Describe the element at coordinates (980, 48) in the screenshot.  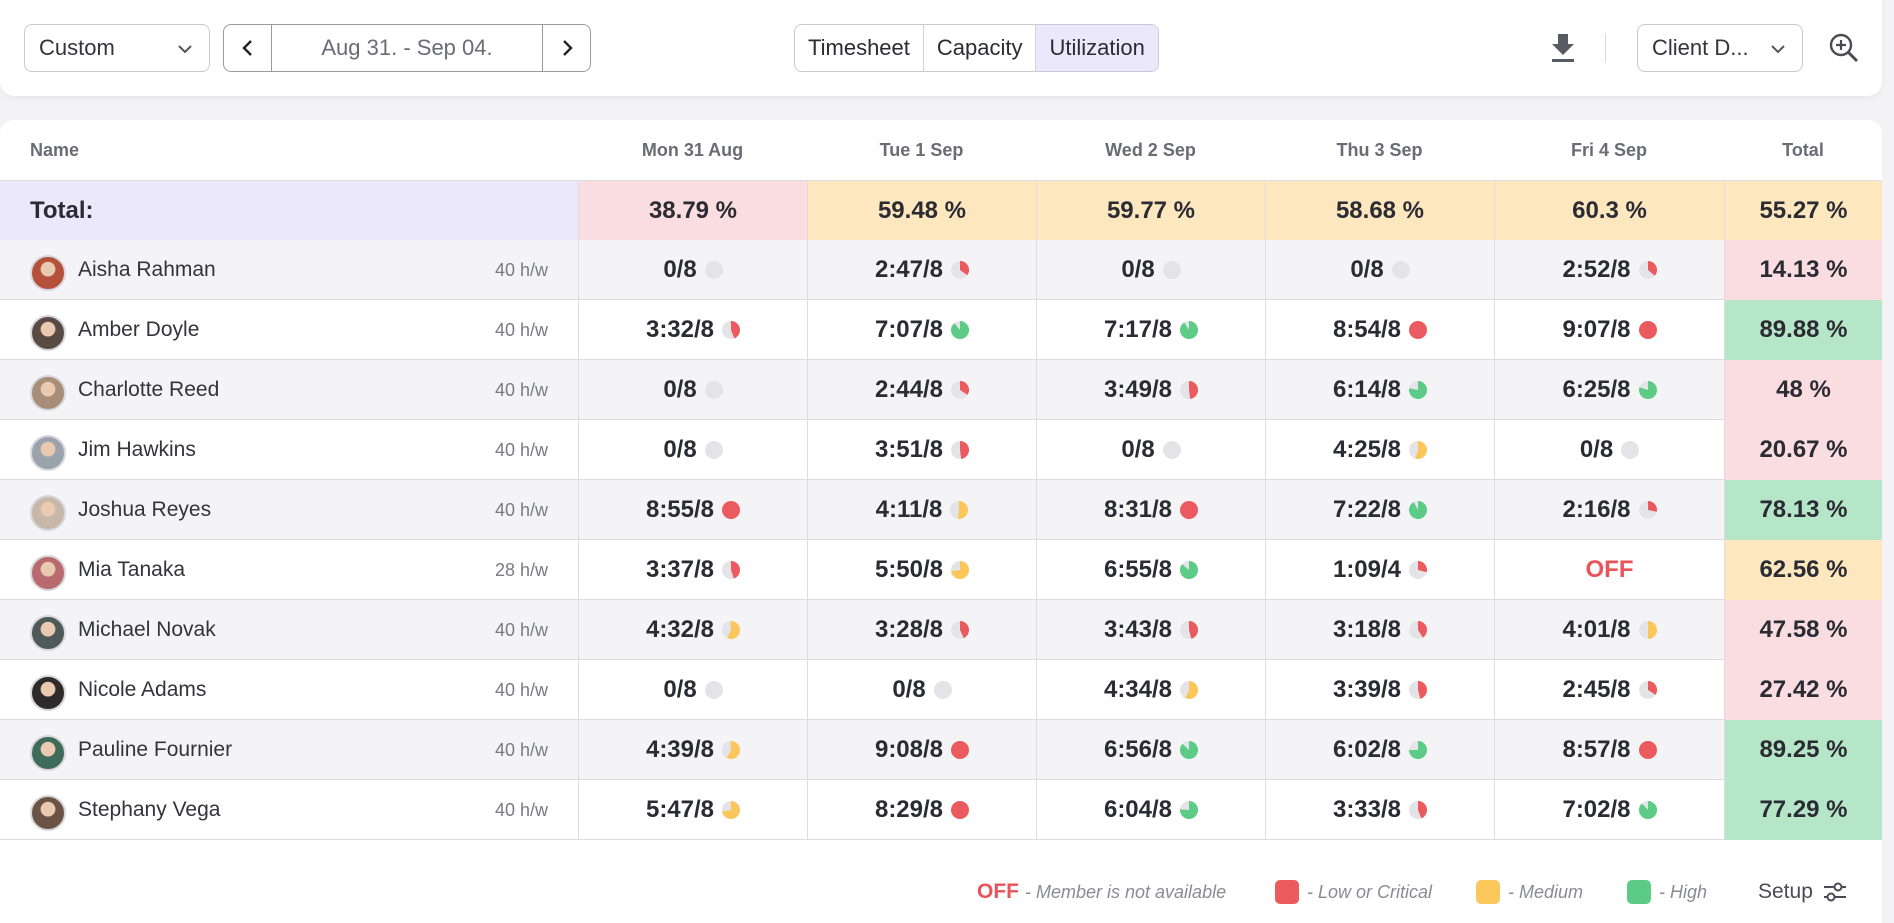
I see `tab-capacity: Capacity` at that location.